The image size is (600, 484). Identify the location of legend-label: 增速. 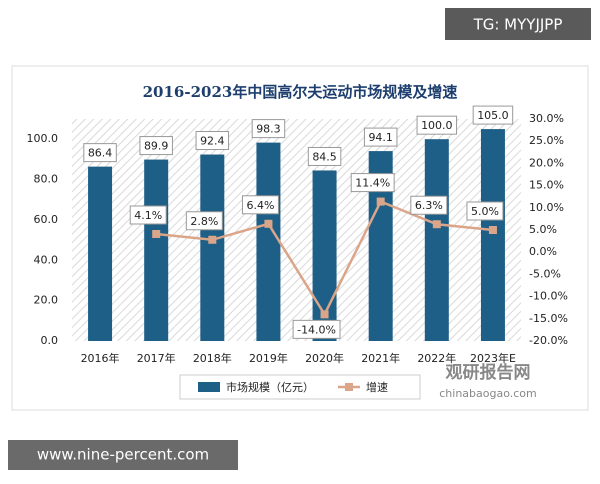
(377, 387).